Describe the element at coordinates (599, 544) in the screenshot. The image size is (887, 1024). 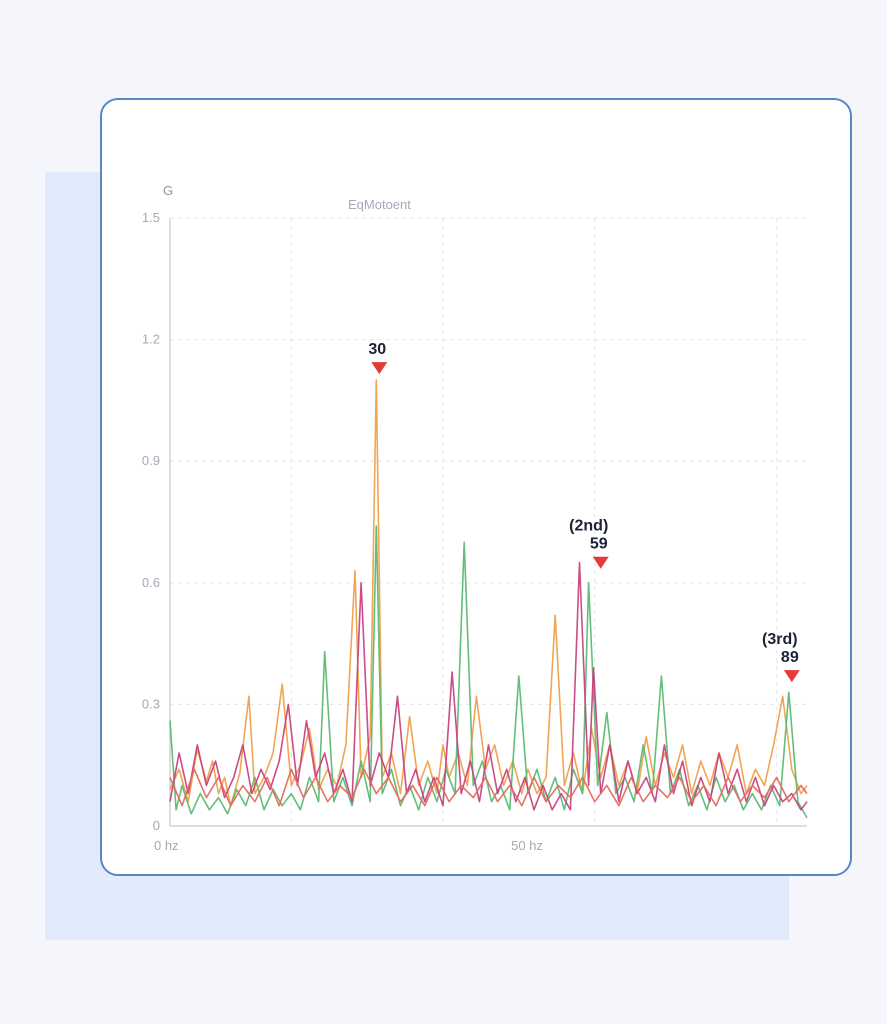
I see `peak-label: 59` at that location.